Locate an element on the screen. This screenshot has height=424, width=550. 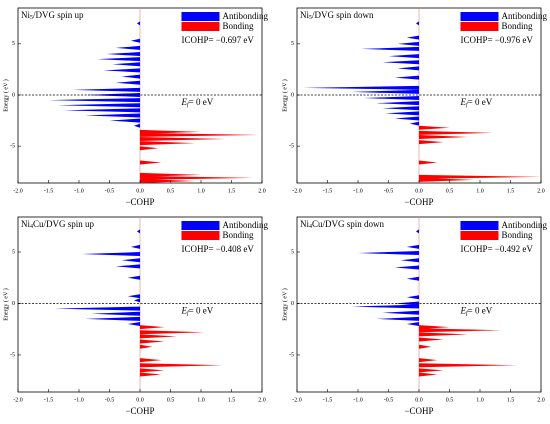
x-tick-label: 0.5 is located at coordinates (450, 400).